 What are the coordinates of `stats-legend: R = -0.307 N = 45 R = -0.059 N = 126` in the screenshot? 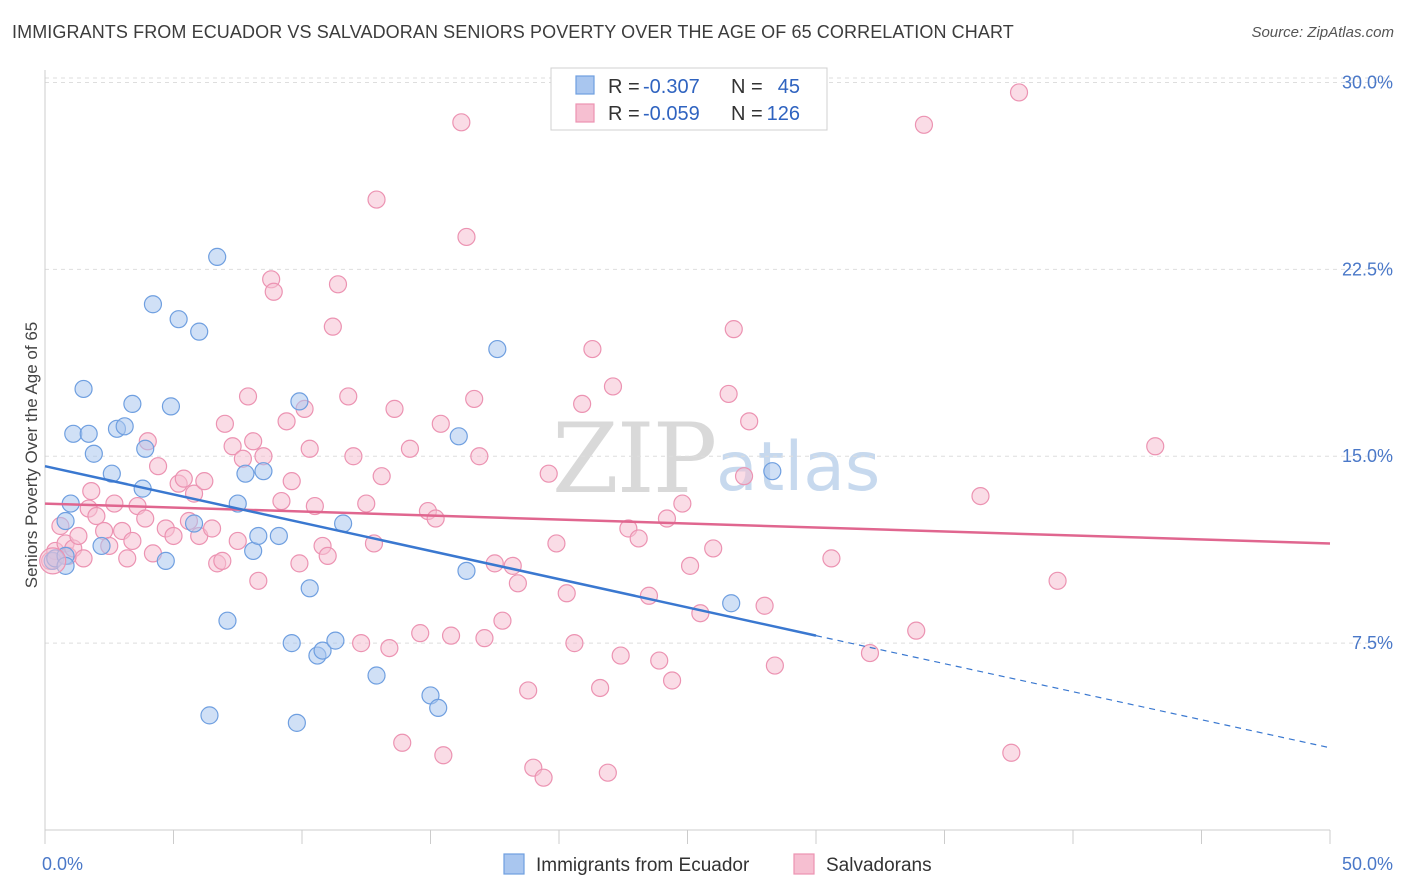 It's located at (689, 99).